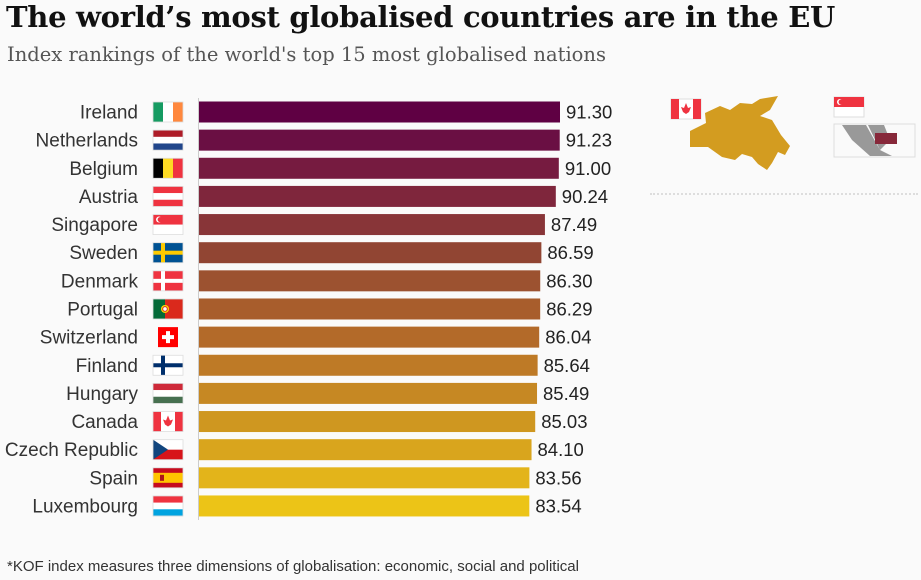  What do you see at coordinates (168, 281) in the screenshot?
I see `flag-denmark-icon` at bounding box center [168, 281].